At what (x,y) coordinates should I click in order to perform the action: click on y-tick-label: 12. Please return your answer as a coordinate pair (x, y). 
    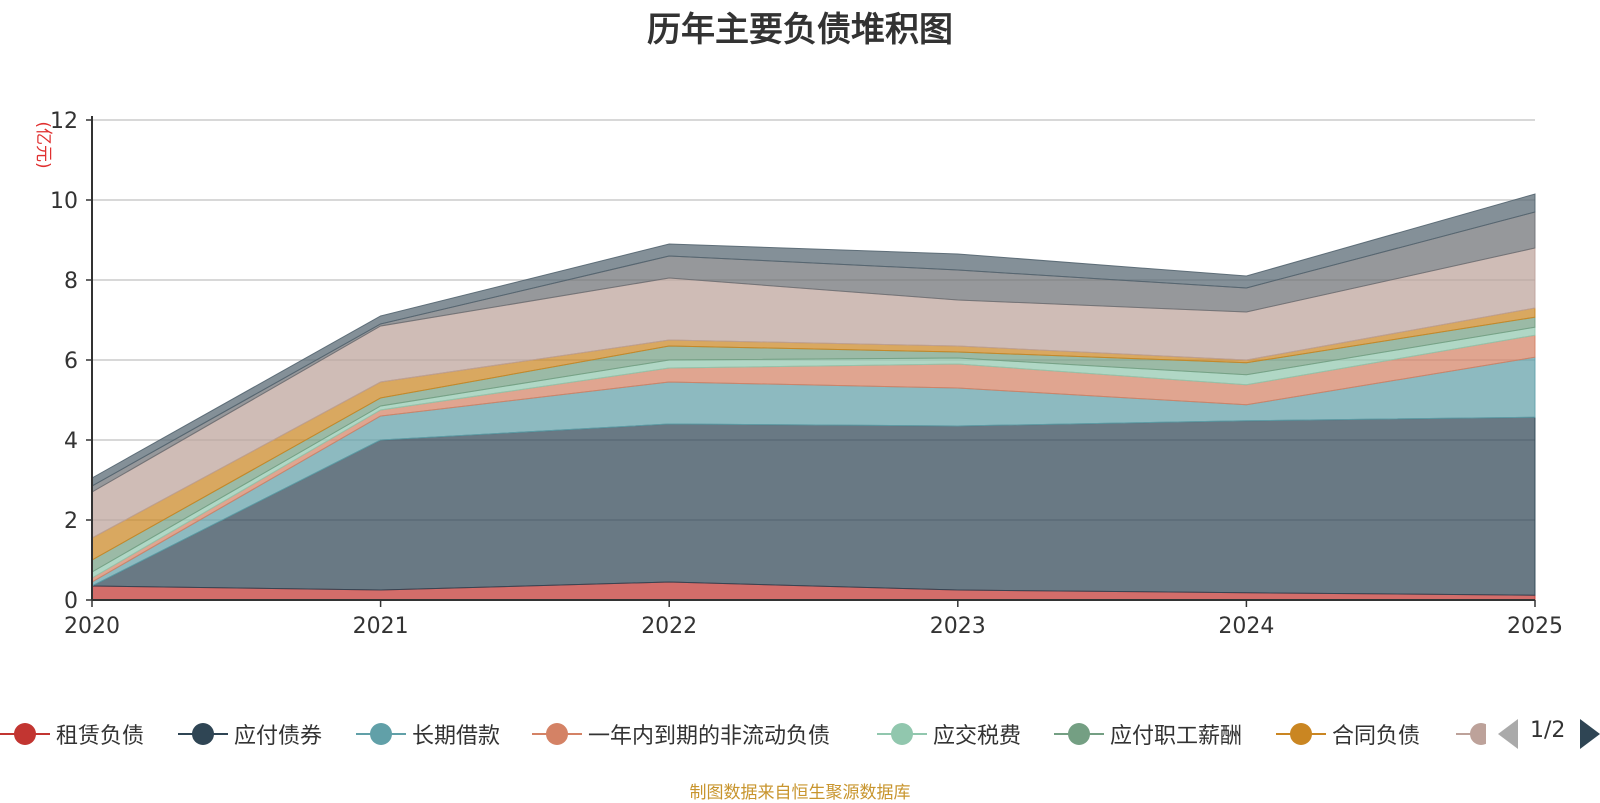
    Looking at the image, I should click on (64, 121).